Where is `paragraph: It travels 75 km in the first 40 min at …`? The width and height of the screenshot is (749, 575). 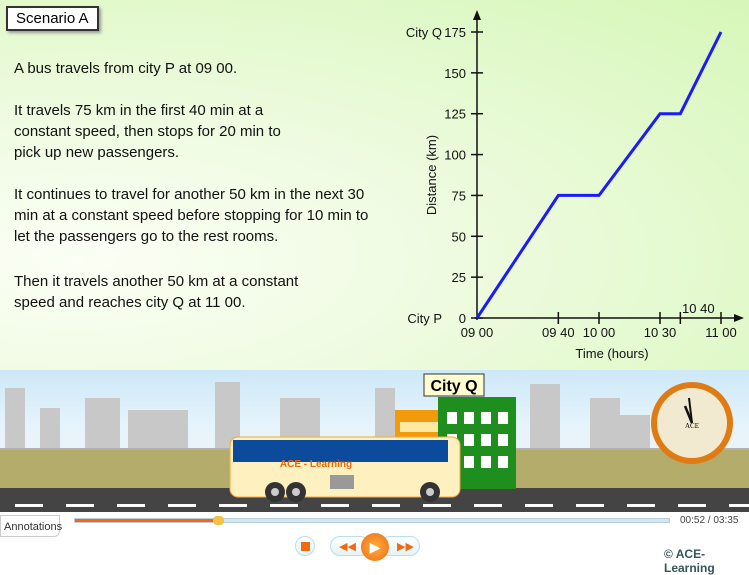 paragraph: It travels 75 km in the first 40 min at … is located at coordinates (147, 131).